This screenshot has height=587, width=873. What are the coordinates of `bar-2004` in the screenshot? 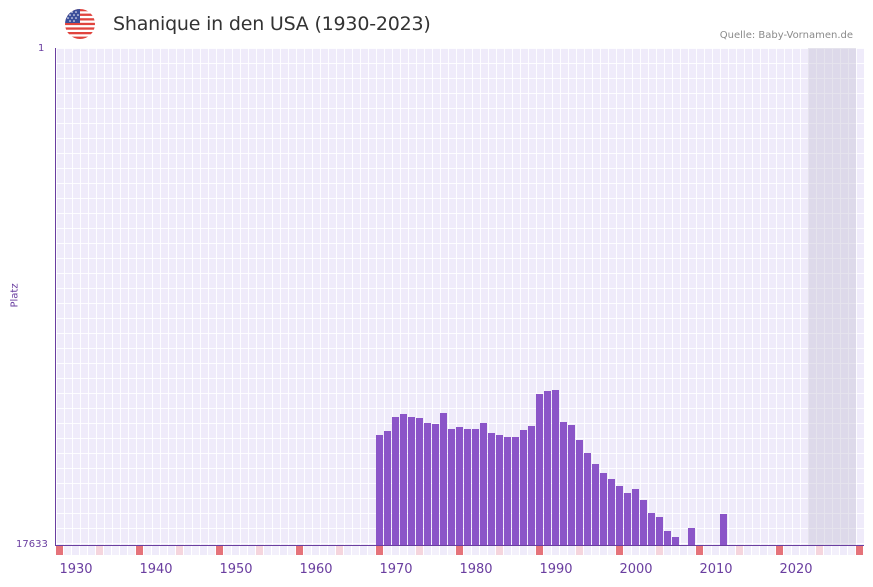 It's located at (667, 538).